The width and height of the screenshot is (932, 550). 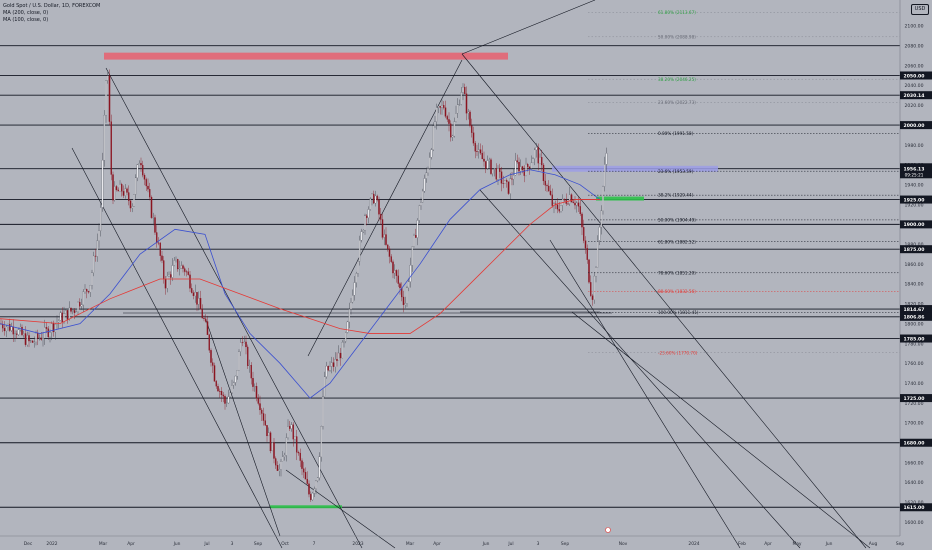 I want to click on price-label-sub: 09:25:21, so click(x=914, y=174).